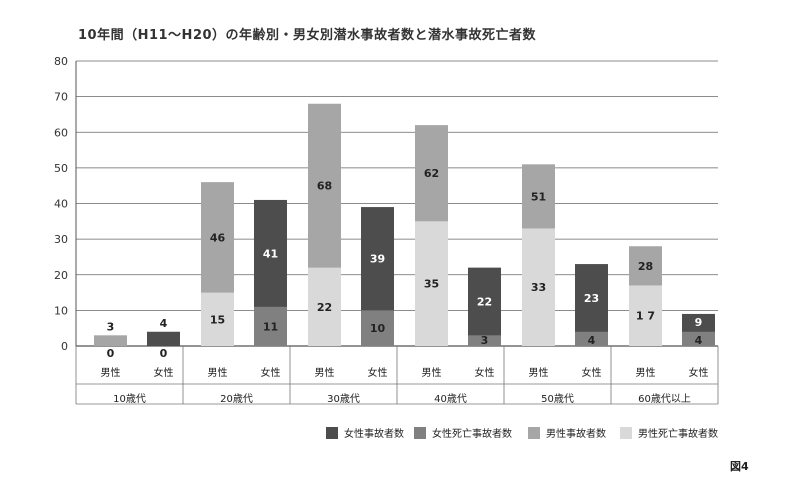 The height and width of the screenshot is (481, 785). I want to click on chart-title: 10年間（H11〜H20）の年齢別・男女別潜水事故者数と潜水事故死亡者数, so click(307, 35).